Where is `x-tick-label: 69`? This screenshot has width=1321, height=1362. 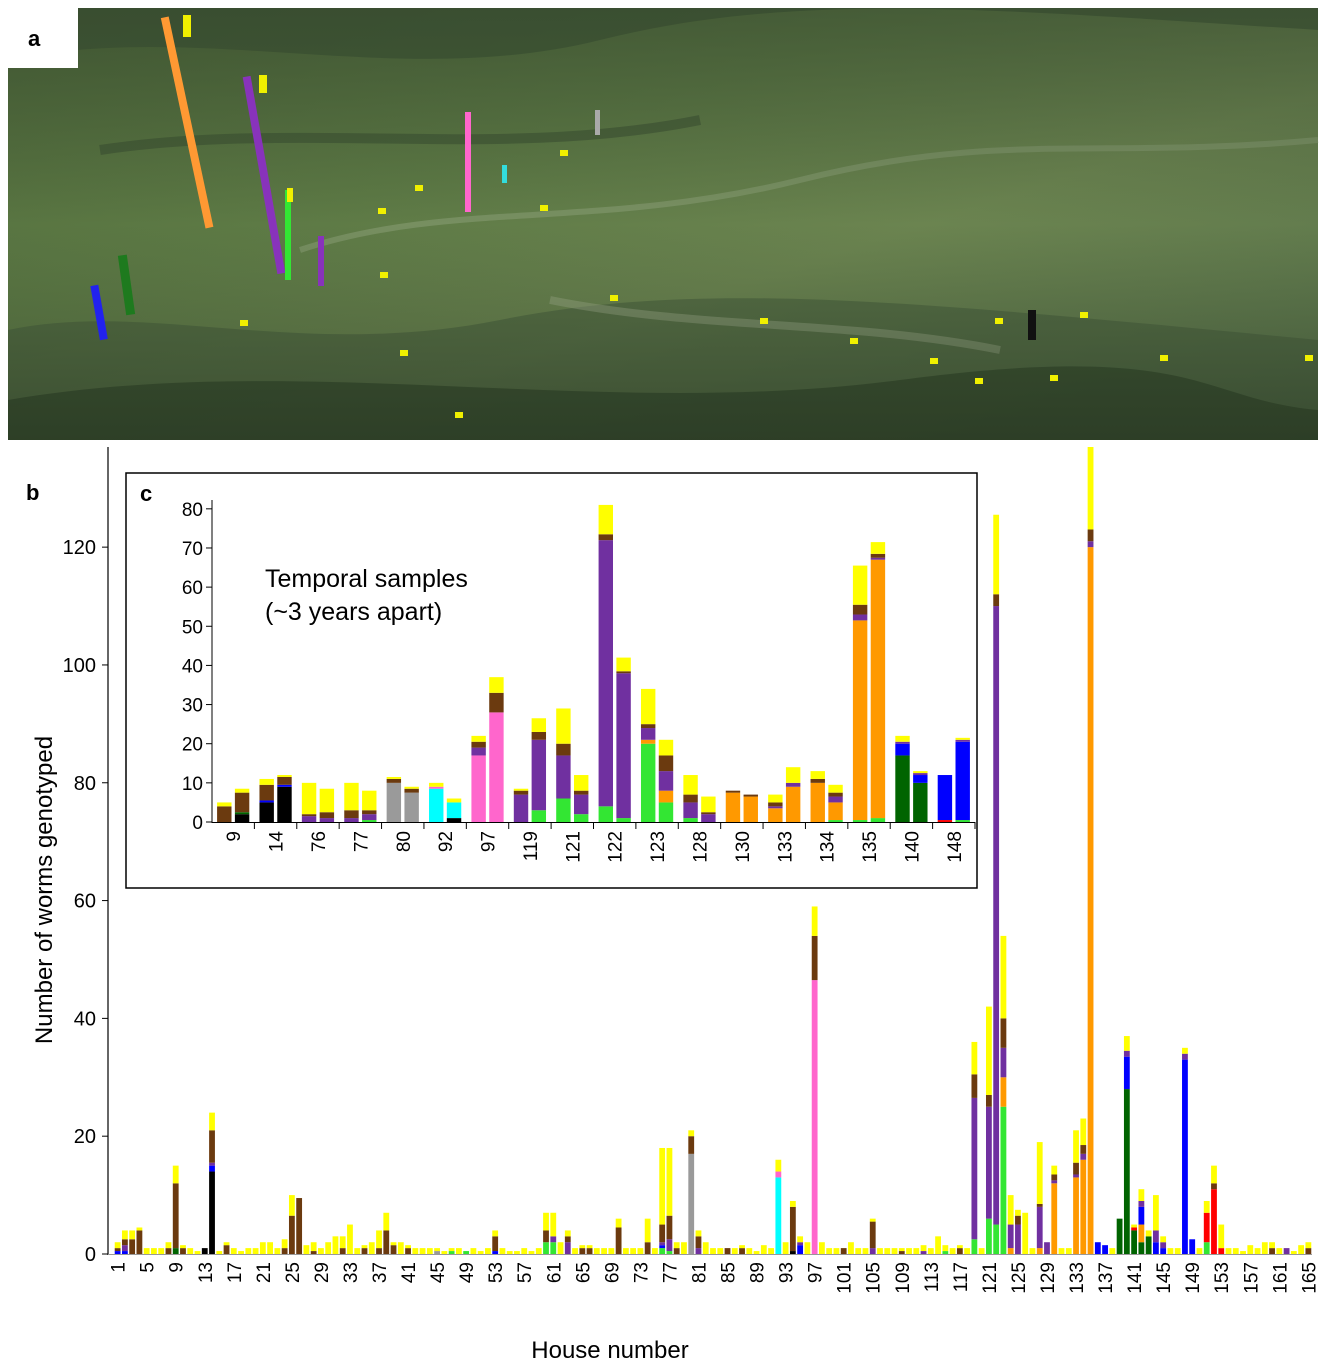
x-tick-label: 69 is located at coordinates (612, 1272).